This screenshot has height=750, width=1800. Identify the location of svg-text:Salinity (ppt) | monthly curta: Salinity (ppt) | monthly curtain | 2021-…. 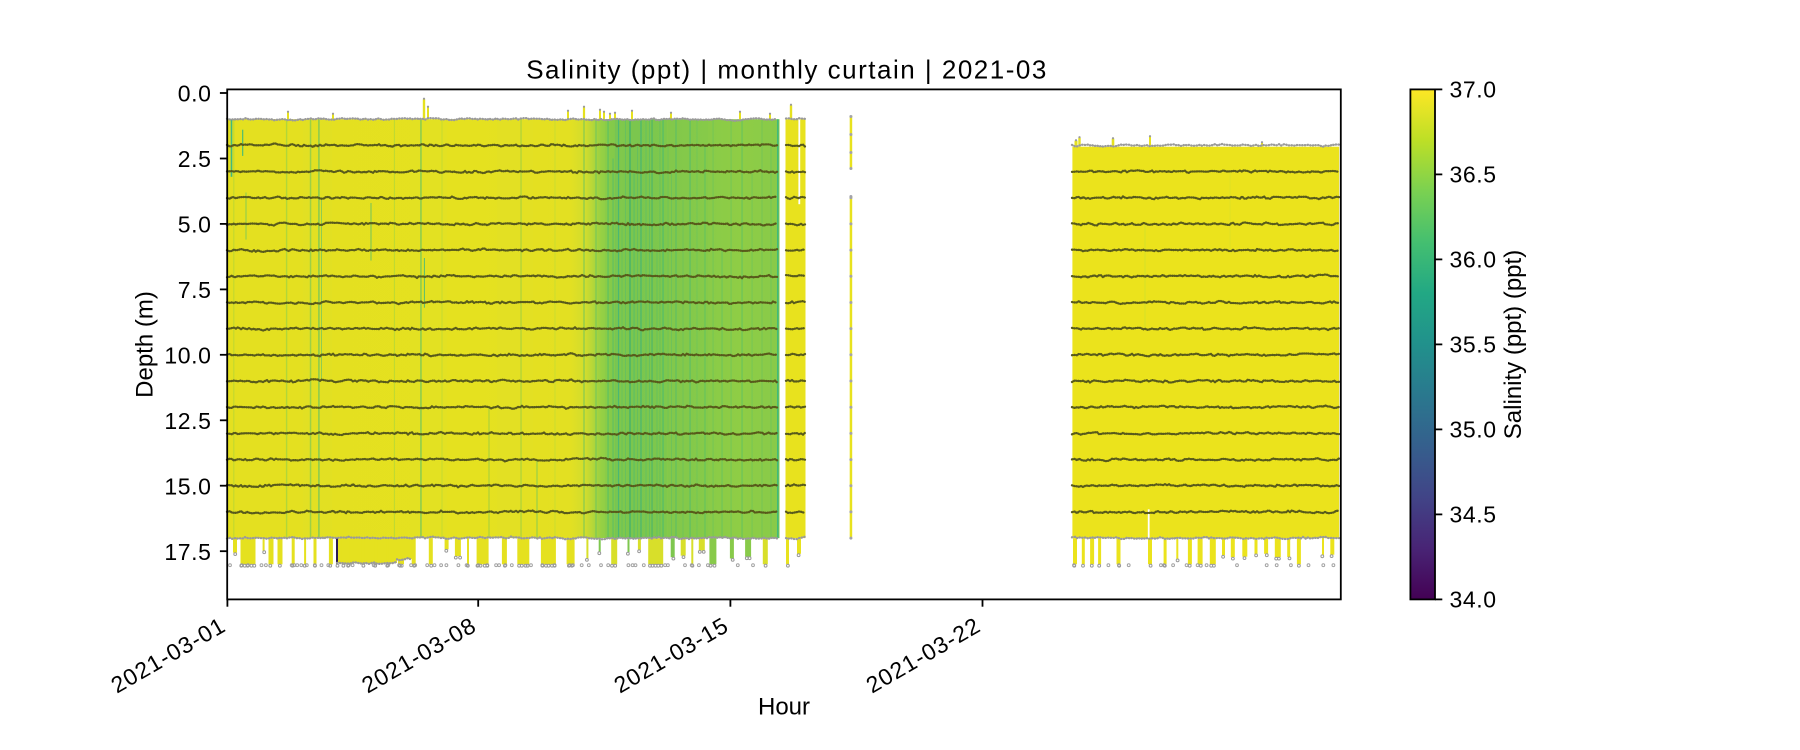
(787, 70).